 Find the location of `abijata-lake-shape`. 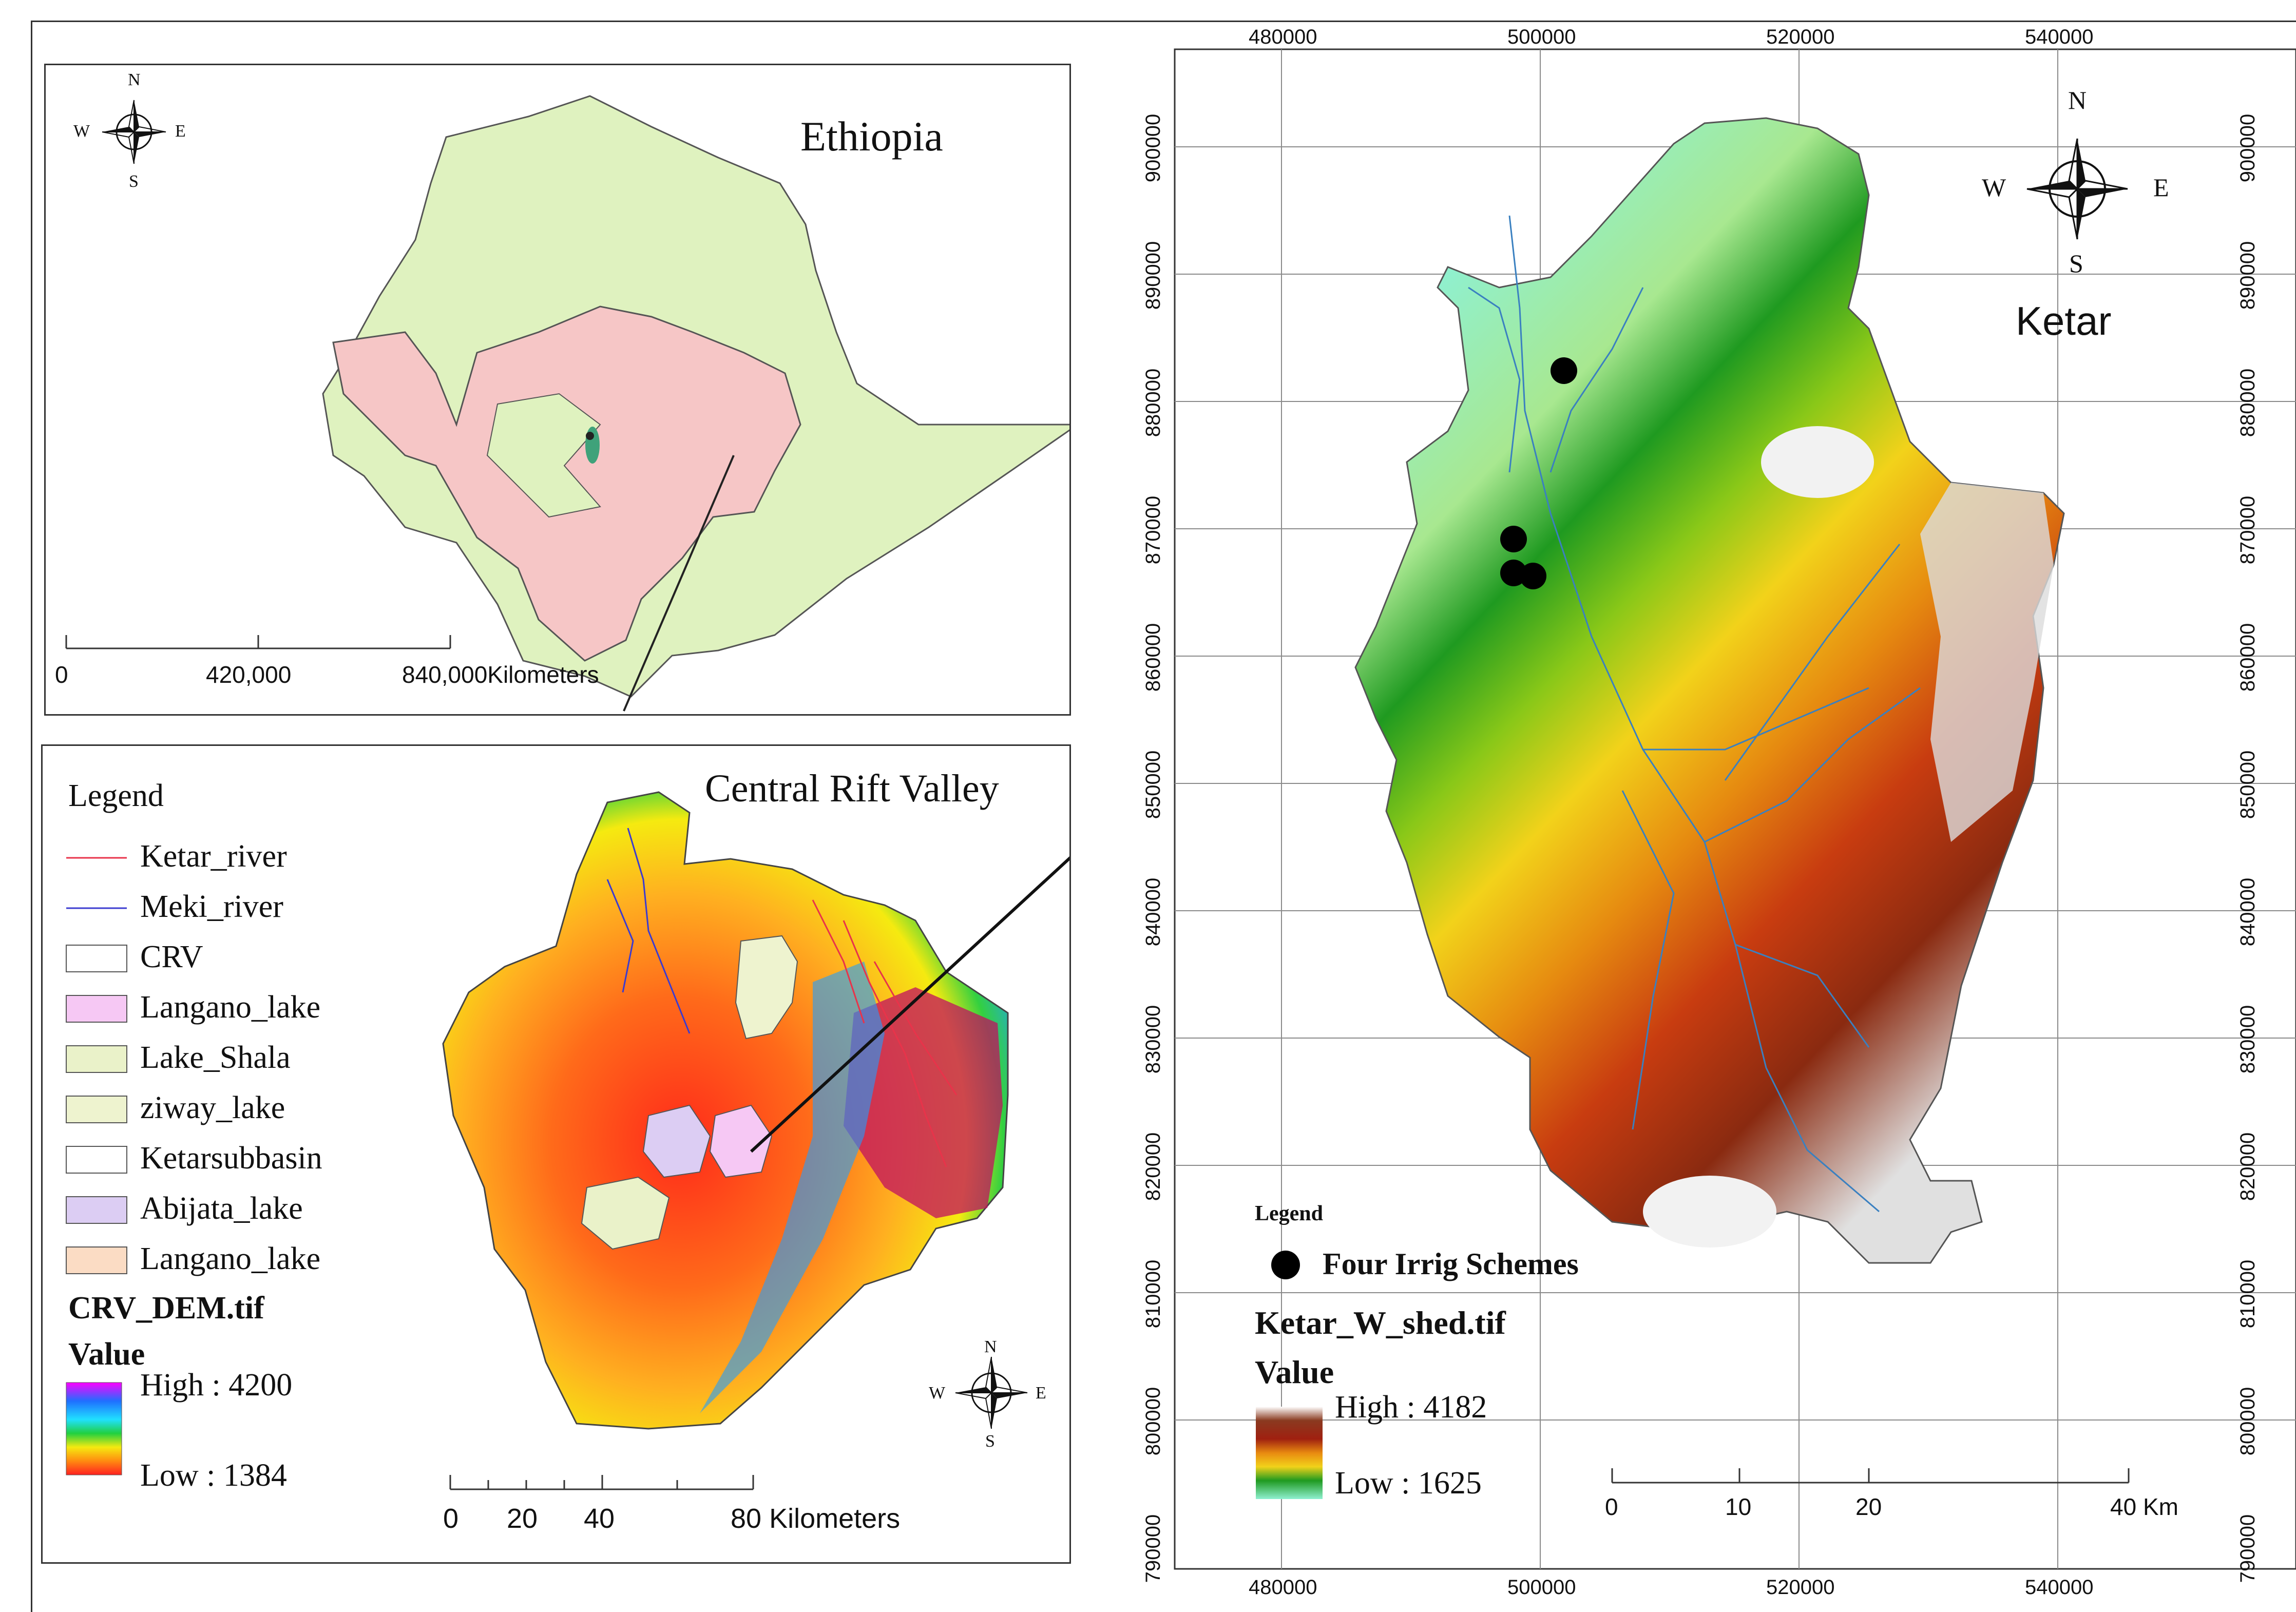

abijata-lake-shape is located at coordinates (676, 1141).